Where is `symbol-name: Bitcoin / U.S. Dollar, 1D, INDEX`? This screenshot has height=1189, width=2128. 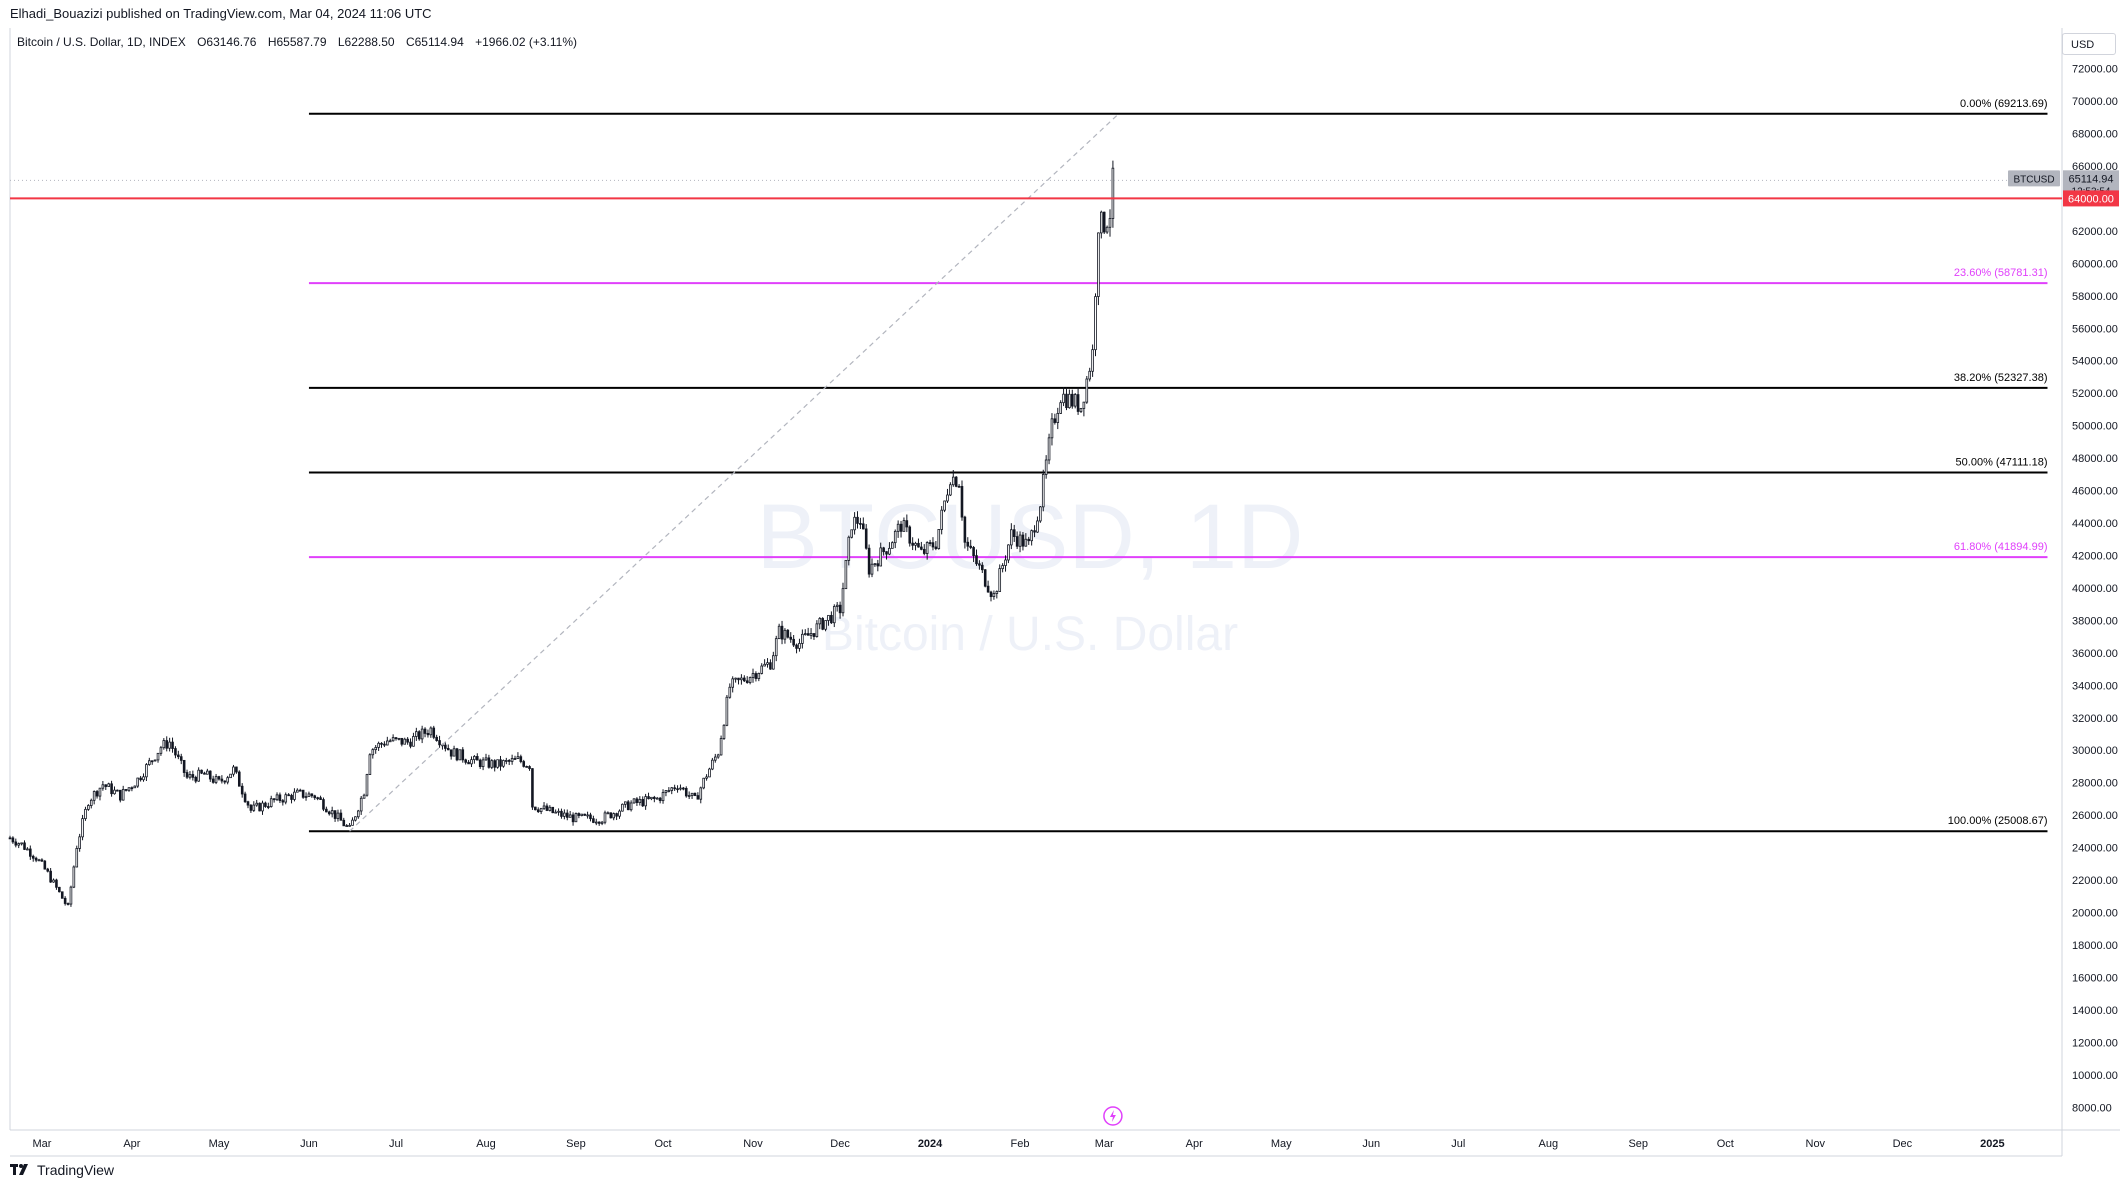 symbol-name: Bitcoin / U.S. Dollar, 1D, INDEX is located at coordinates (101, 42).